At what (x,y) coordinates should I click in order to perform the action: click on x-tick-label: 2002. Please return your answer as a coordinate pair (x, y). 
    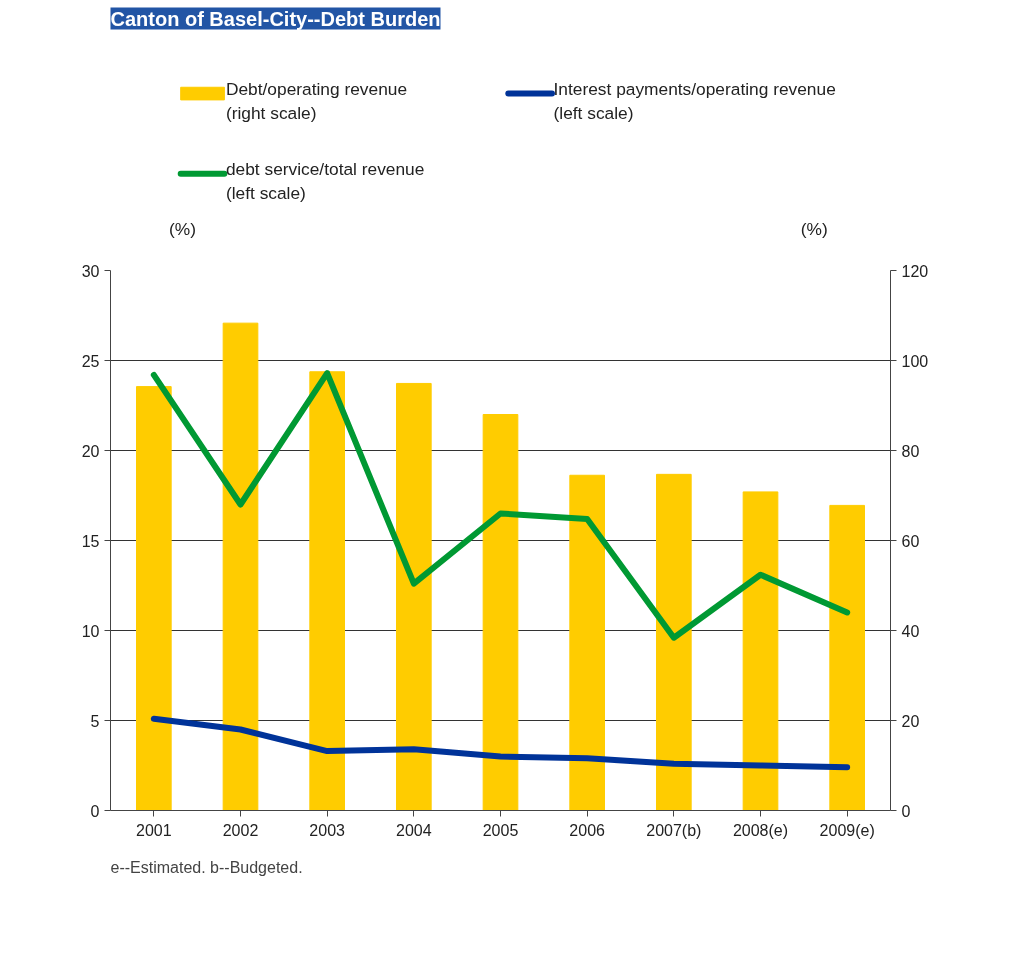
    Looking at the image, I should click on (240, 830).